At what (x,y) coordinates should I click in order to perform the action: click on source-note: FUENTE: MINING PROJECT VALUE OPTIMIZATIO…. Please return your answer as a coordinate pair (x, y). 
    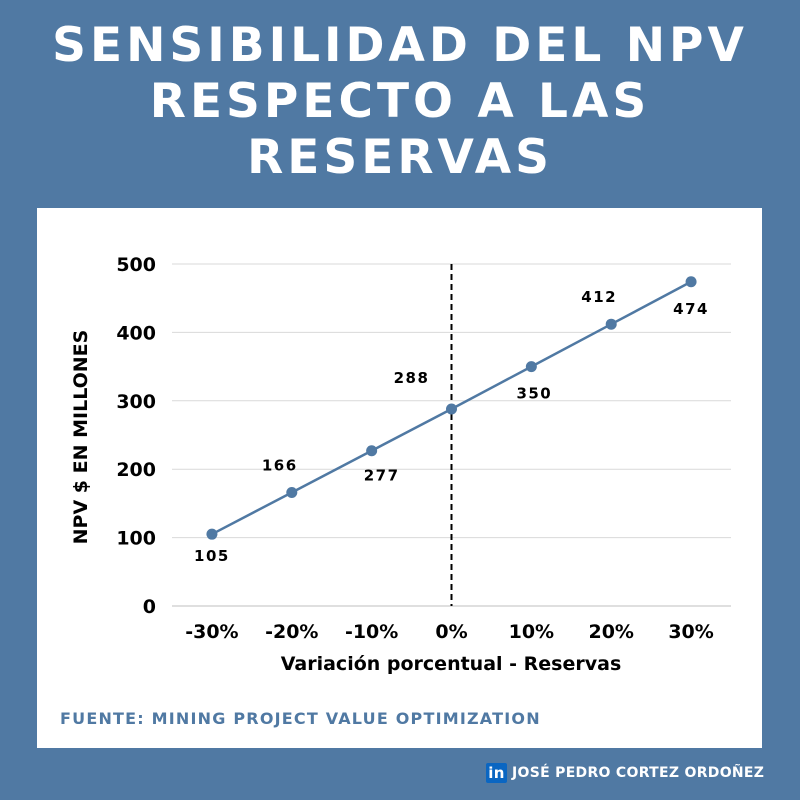
    Looking at the image, I should click on (300, 718).